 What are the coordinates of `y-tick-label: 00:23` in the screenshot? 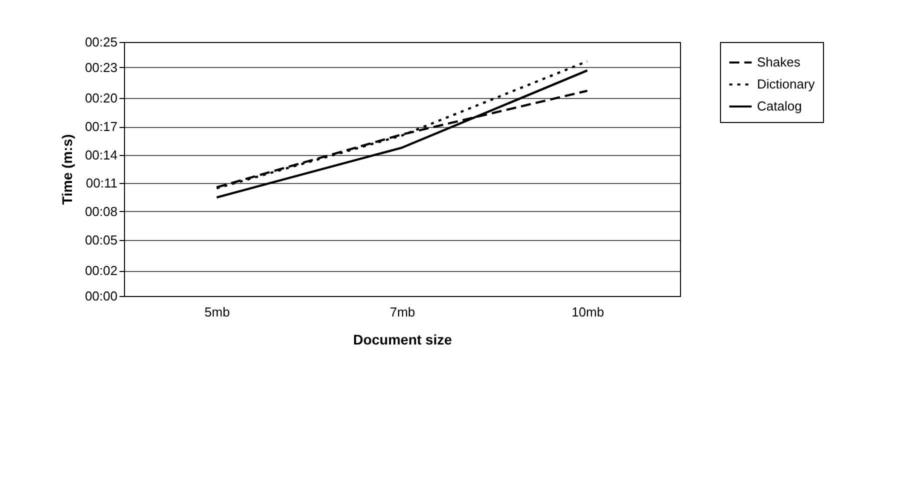 It's located at (101, 67).